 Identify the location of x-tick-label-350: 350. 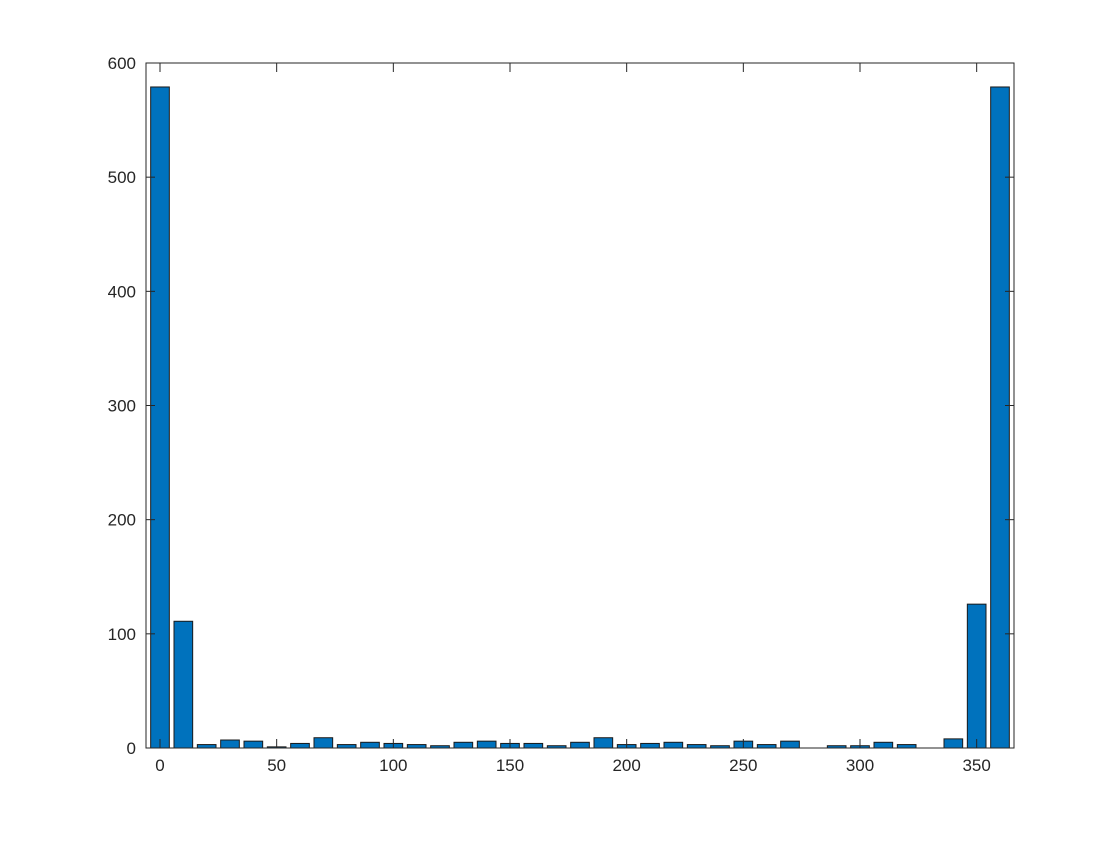
(976, 765).